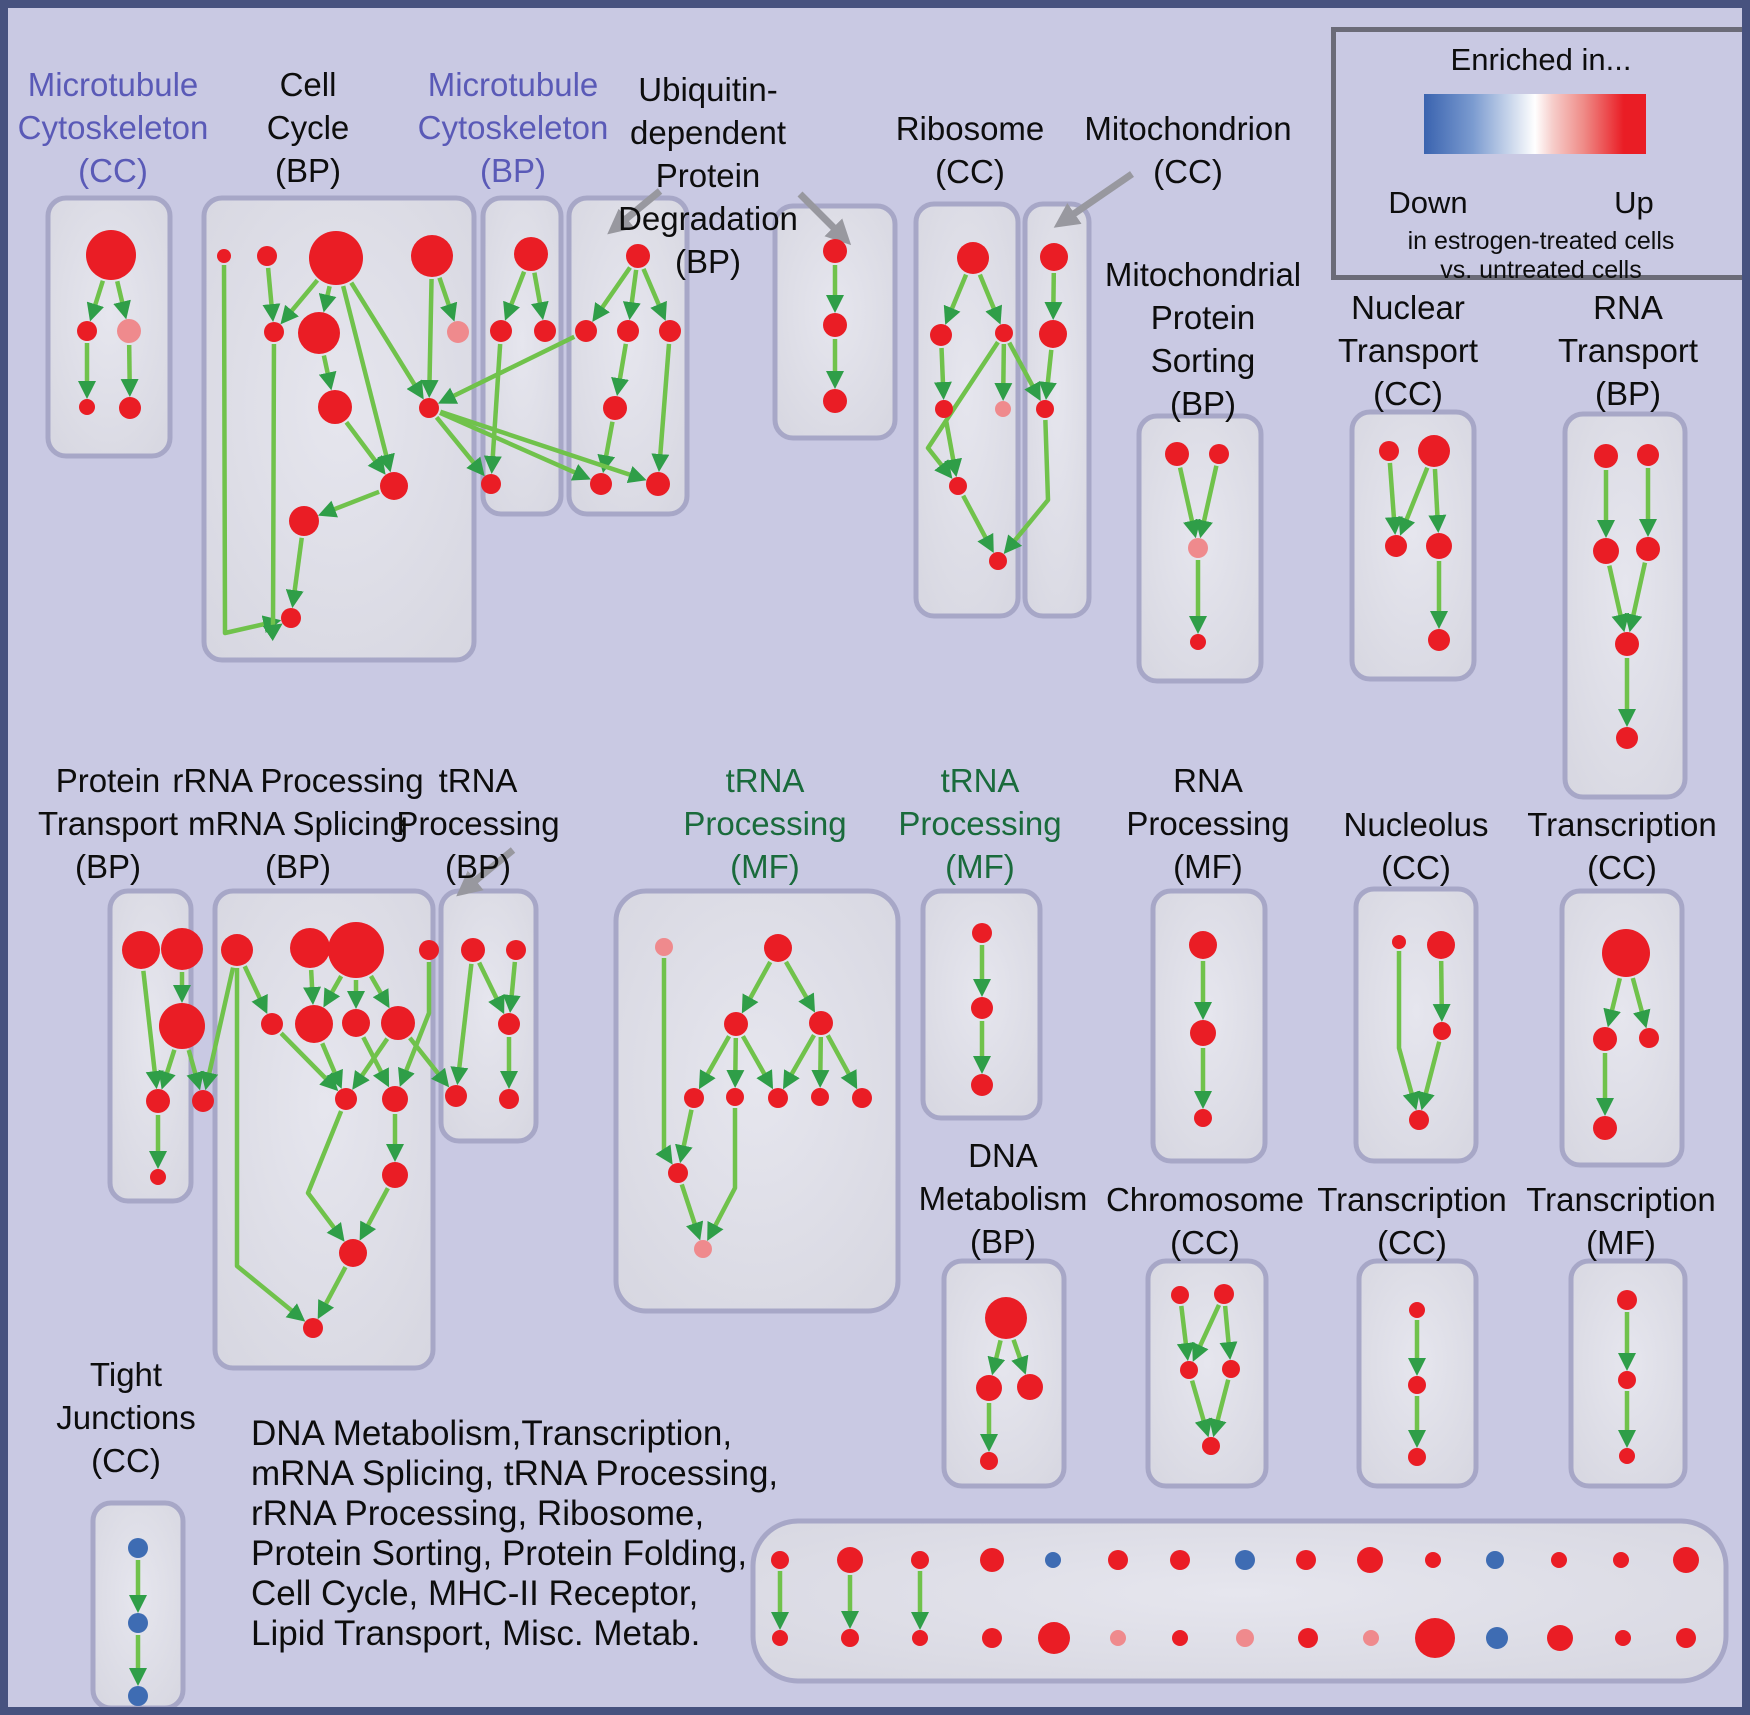 The width and height of the screenshot is (1750, 1715). Describe the element at coordinates (628, 356) in the screenshot. I see `cluster-box-ubiquitin-degradation` at that location.